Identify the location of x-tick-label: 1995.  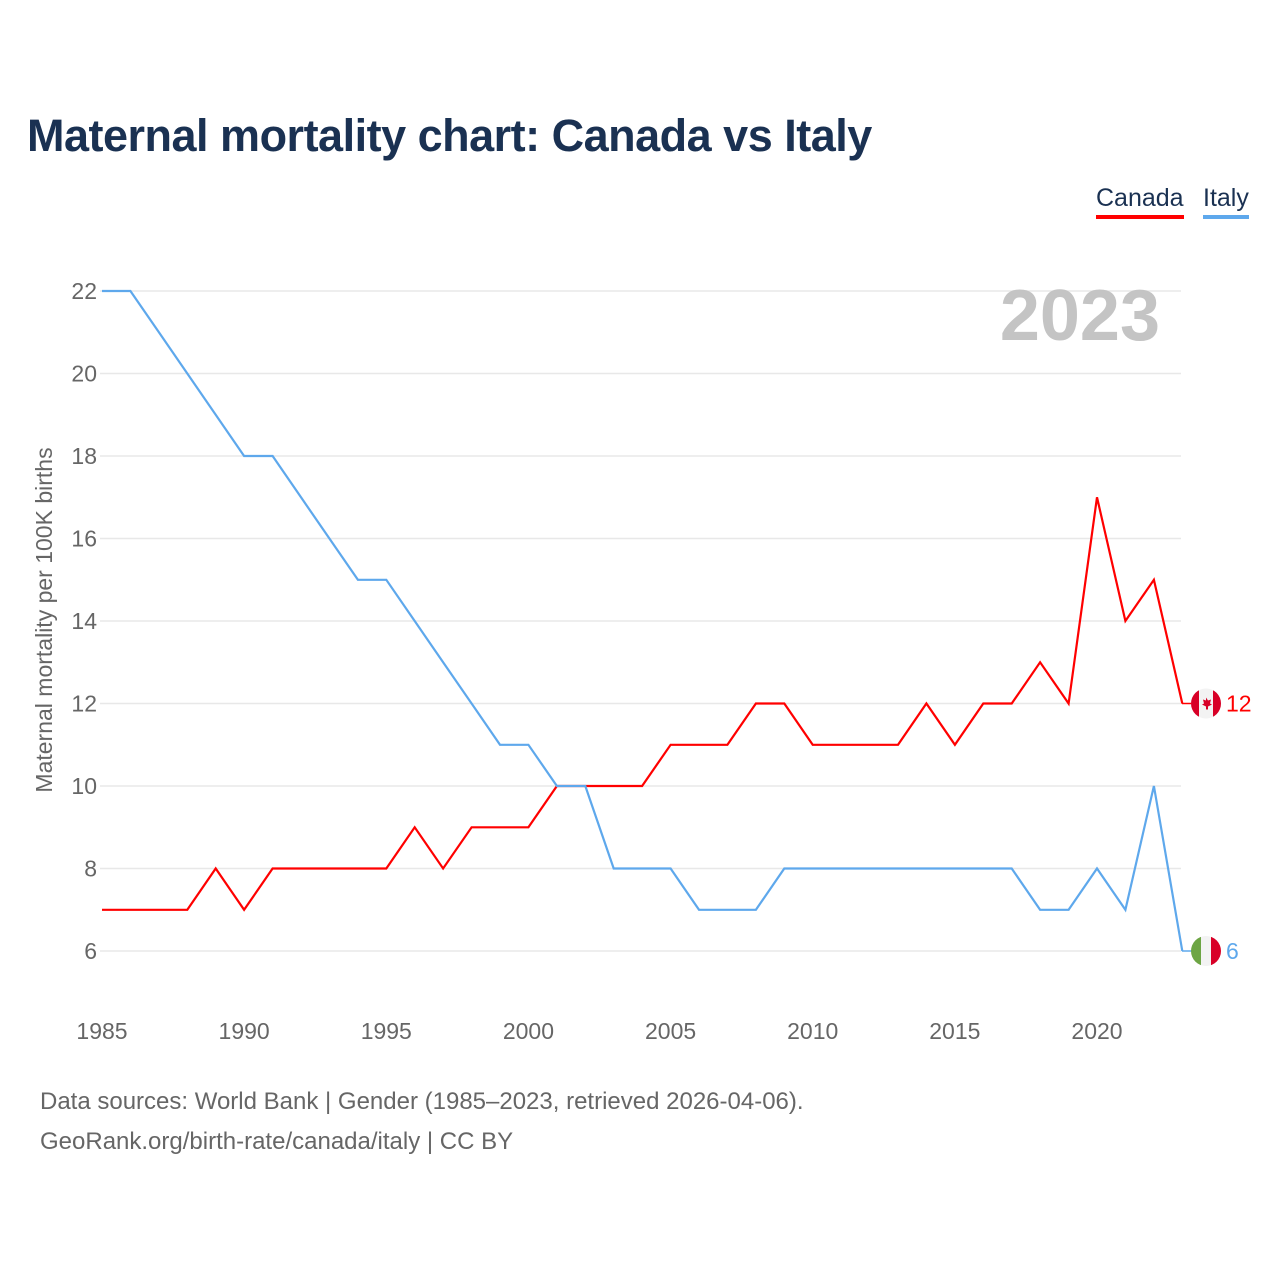
(386, 1031).